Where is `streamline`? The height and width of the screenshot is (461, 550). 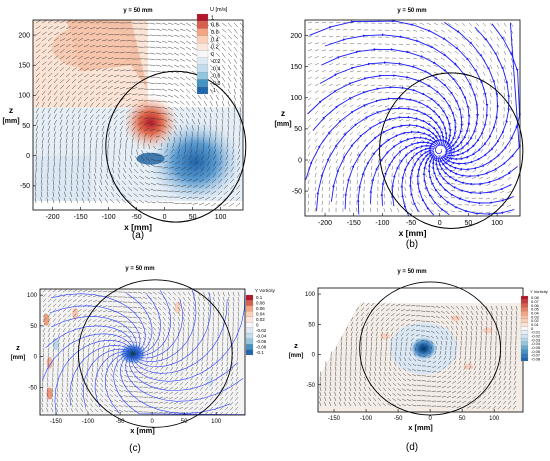
streamline is located at coordinates (98, 323).